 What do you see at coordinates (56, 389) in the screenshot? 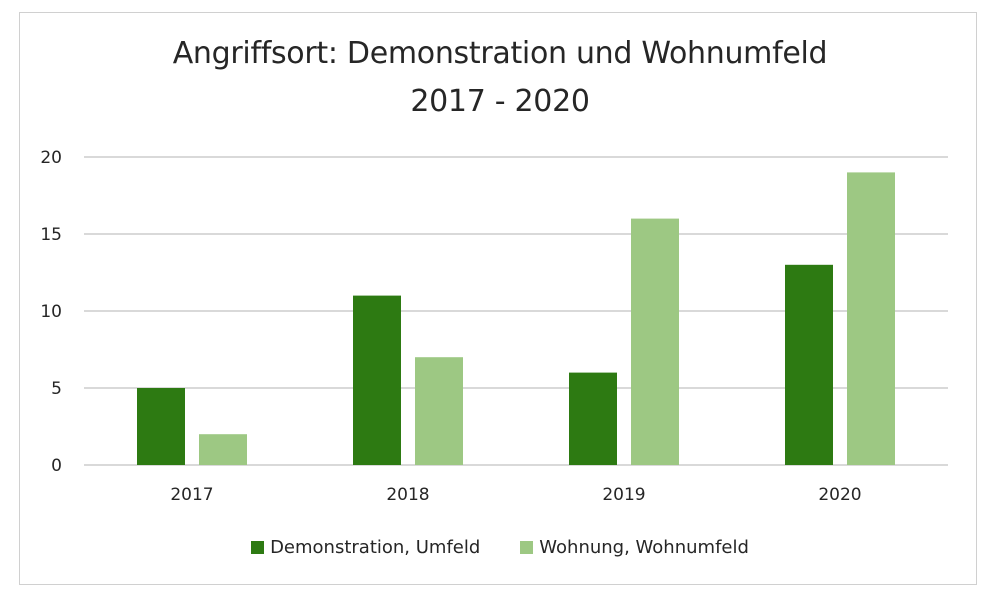
I see `y-tick-label-5: 5` at bounding box center [56, 389].